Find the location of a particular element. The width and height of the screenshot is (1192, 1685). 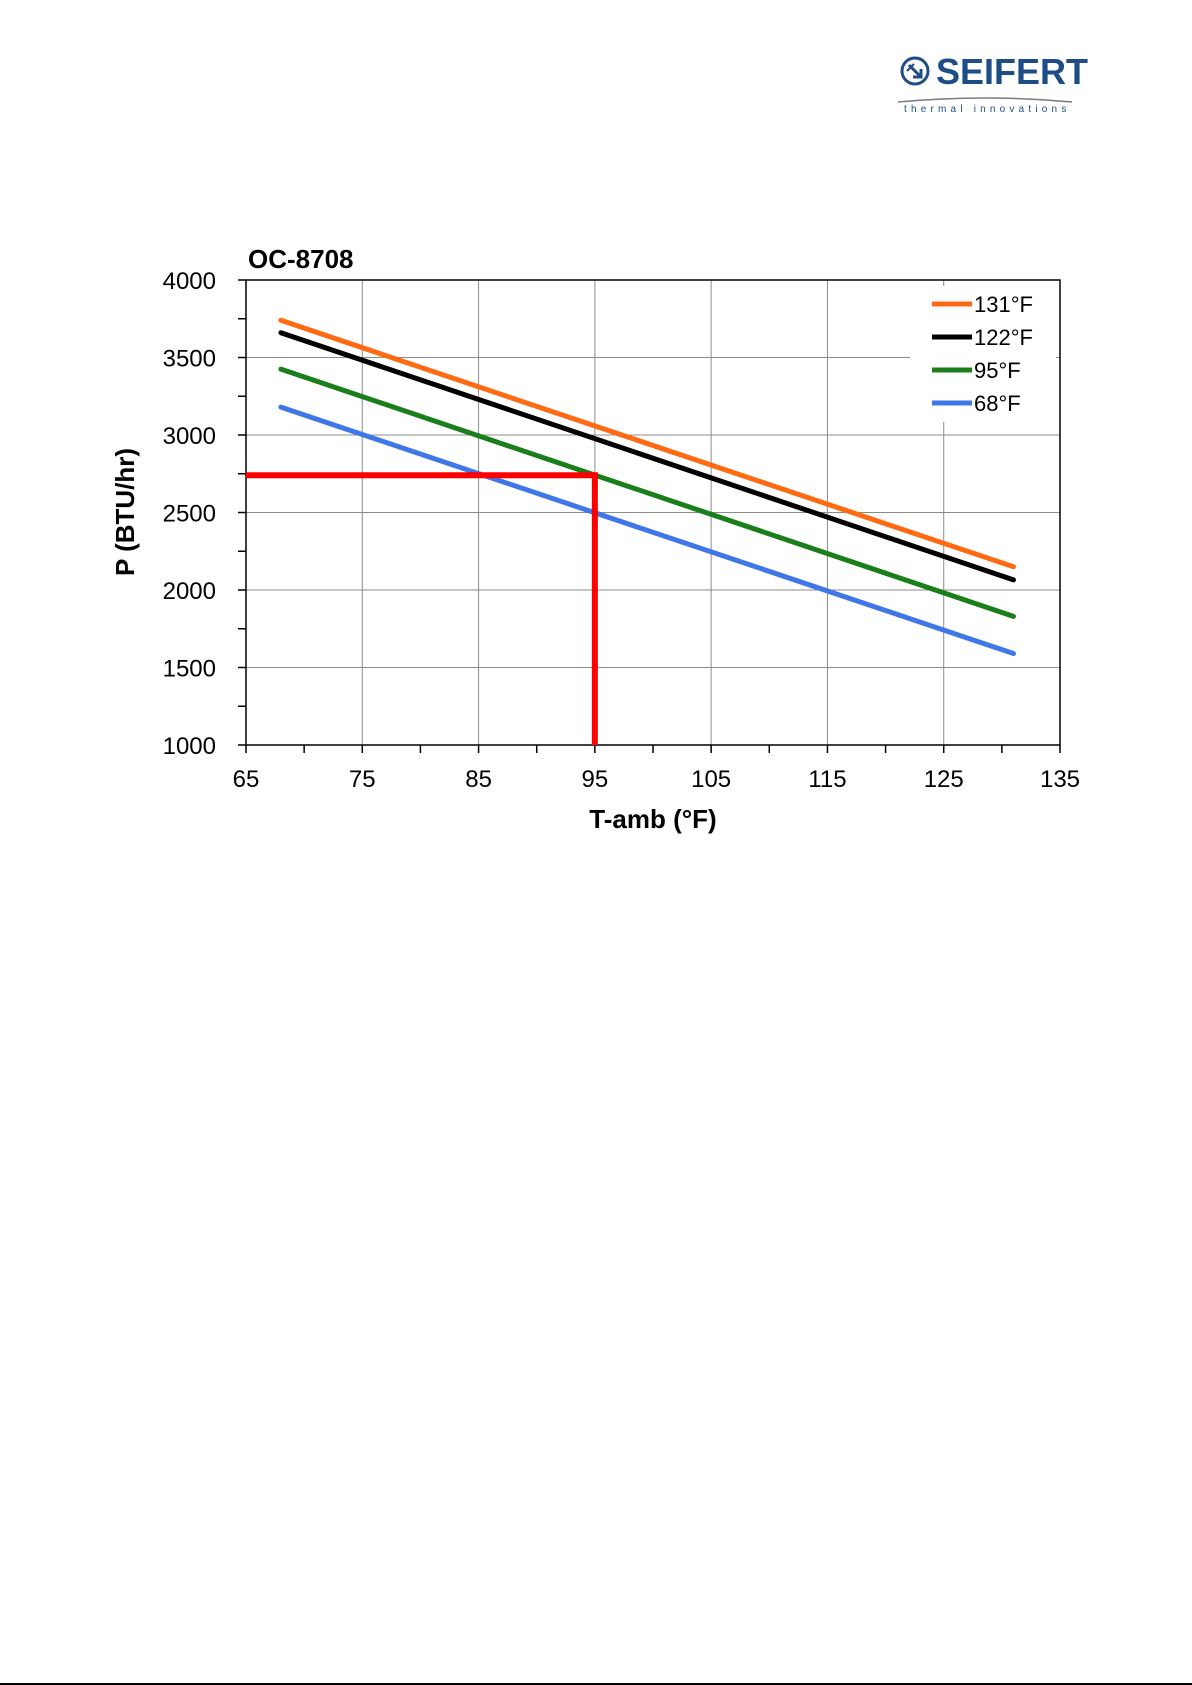

legend-label: 122°F is located at coordinates (1003, 337).